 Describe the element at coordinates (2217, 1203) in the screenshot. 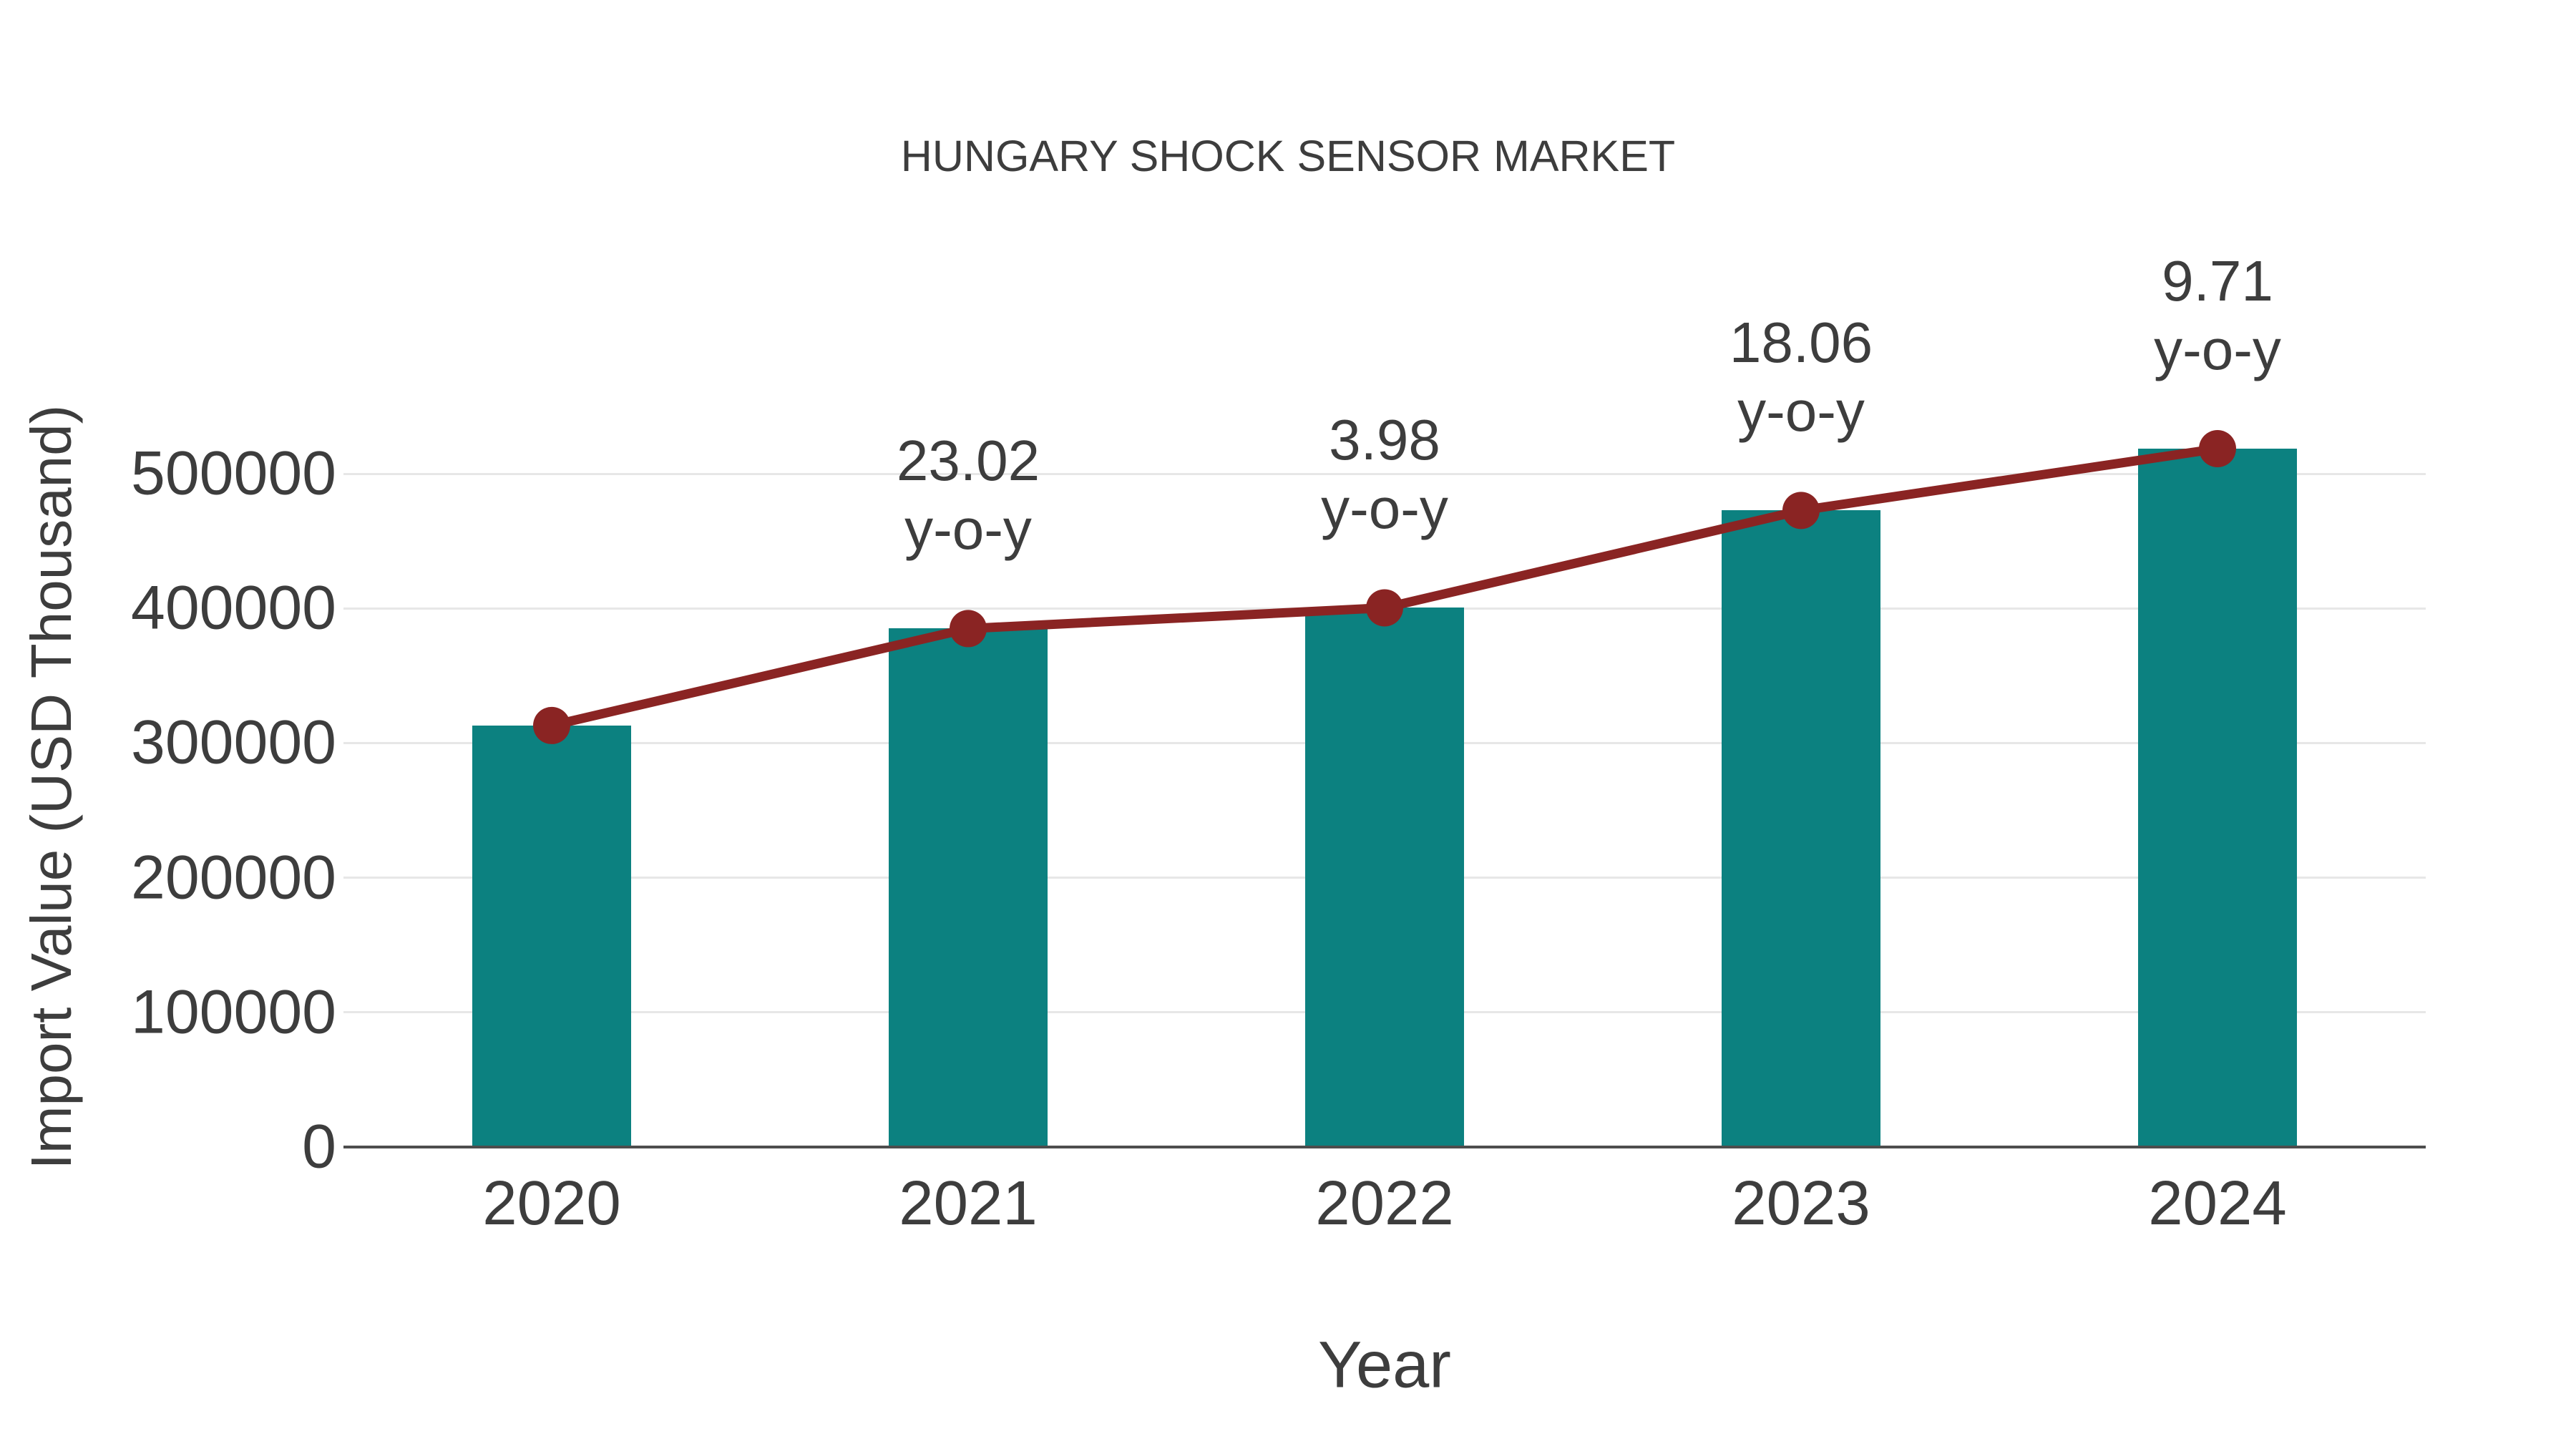

I see `x-tick-label-2024: 2024` at that location.